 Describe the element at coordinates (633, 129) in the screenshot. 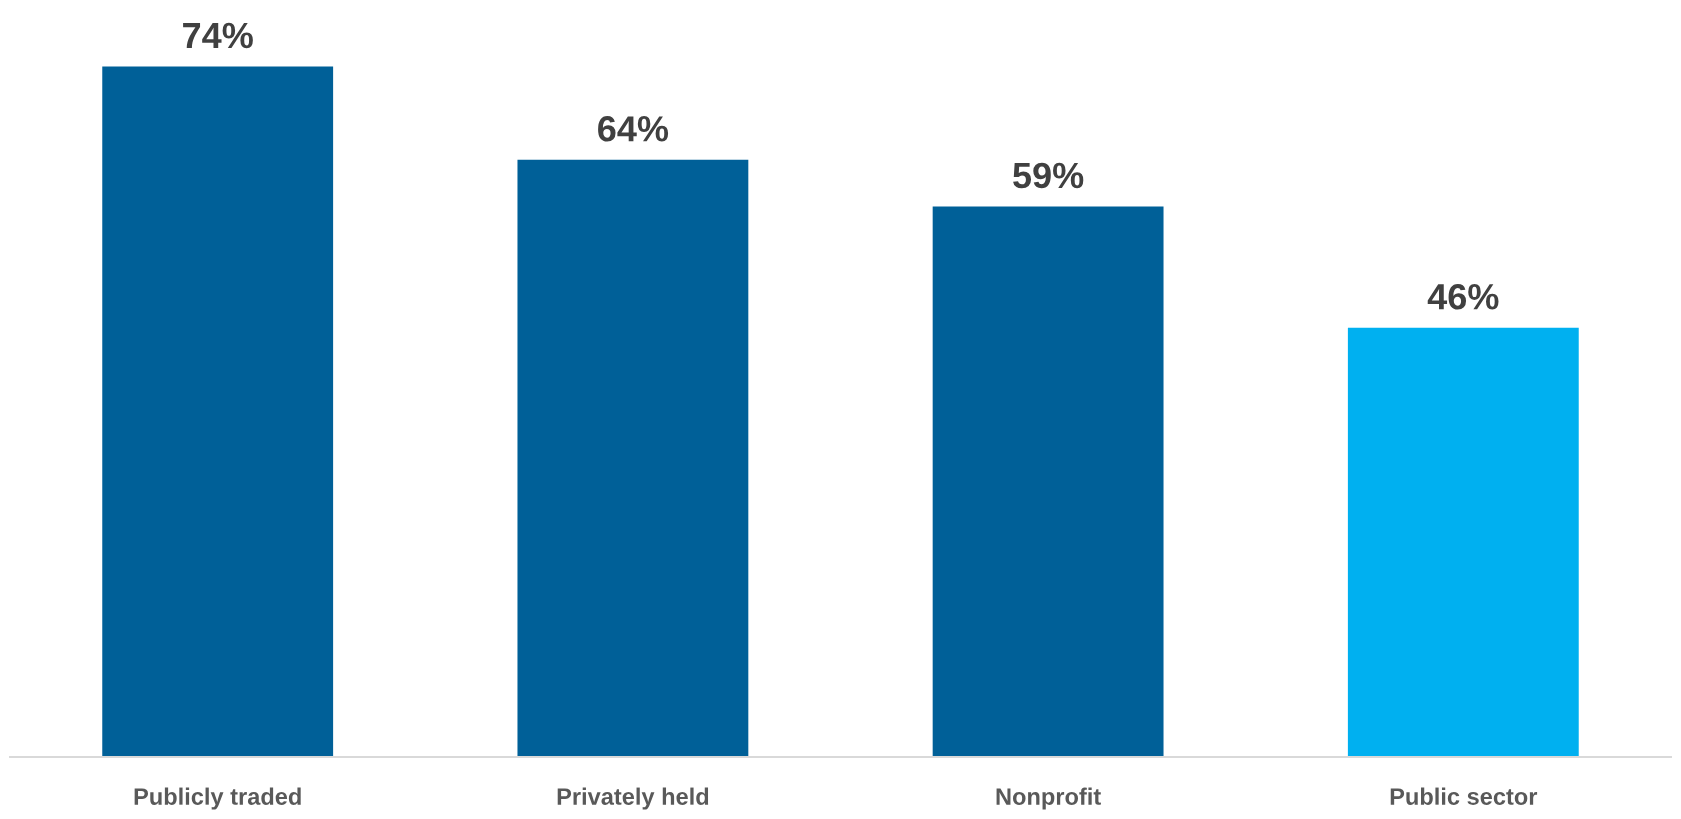

I see `data-label: 64%` at that location.